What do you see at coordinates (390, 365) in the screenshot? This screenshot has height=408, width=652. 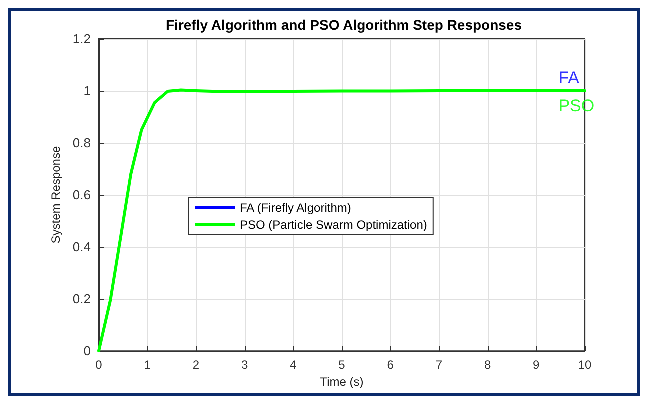 I see `x-tick-label: 6` at bounding box center [390, 365].